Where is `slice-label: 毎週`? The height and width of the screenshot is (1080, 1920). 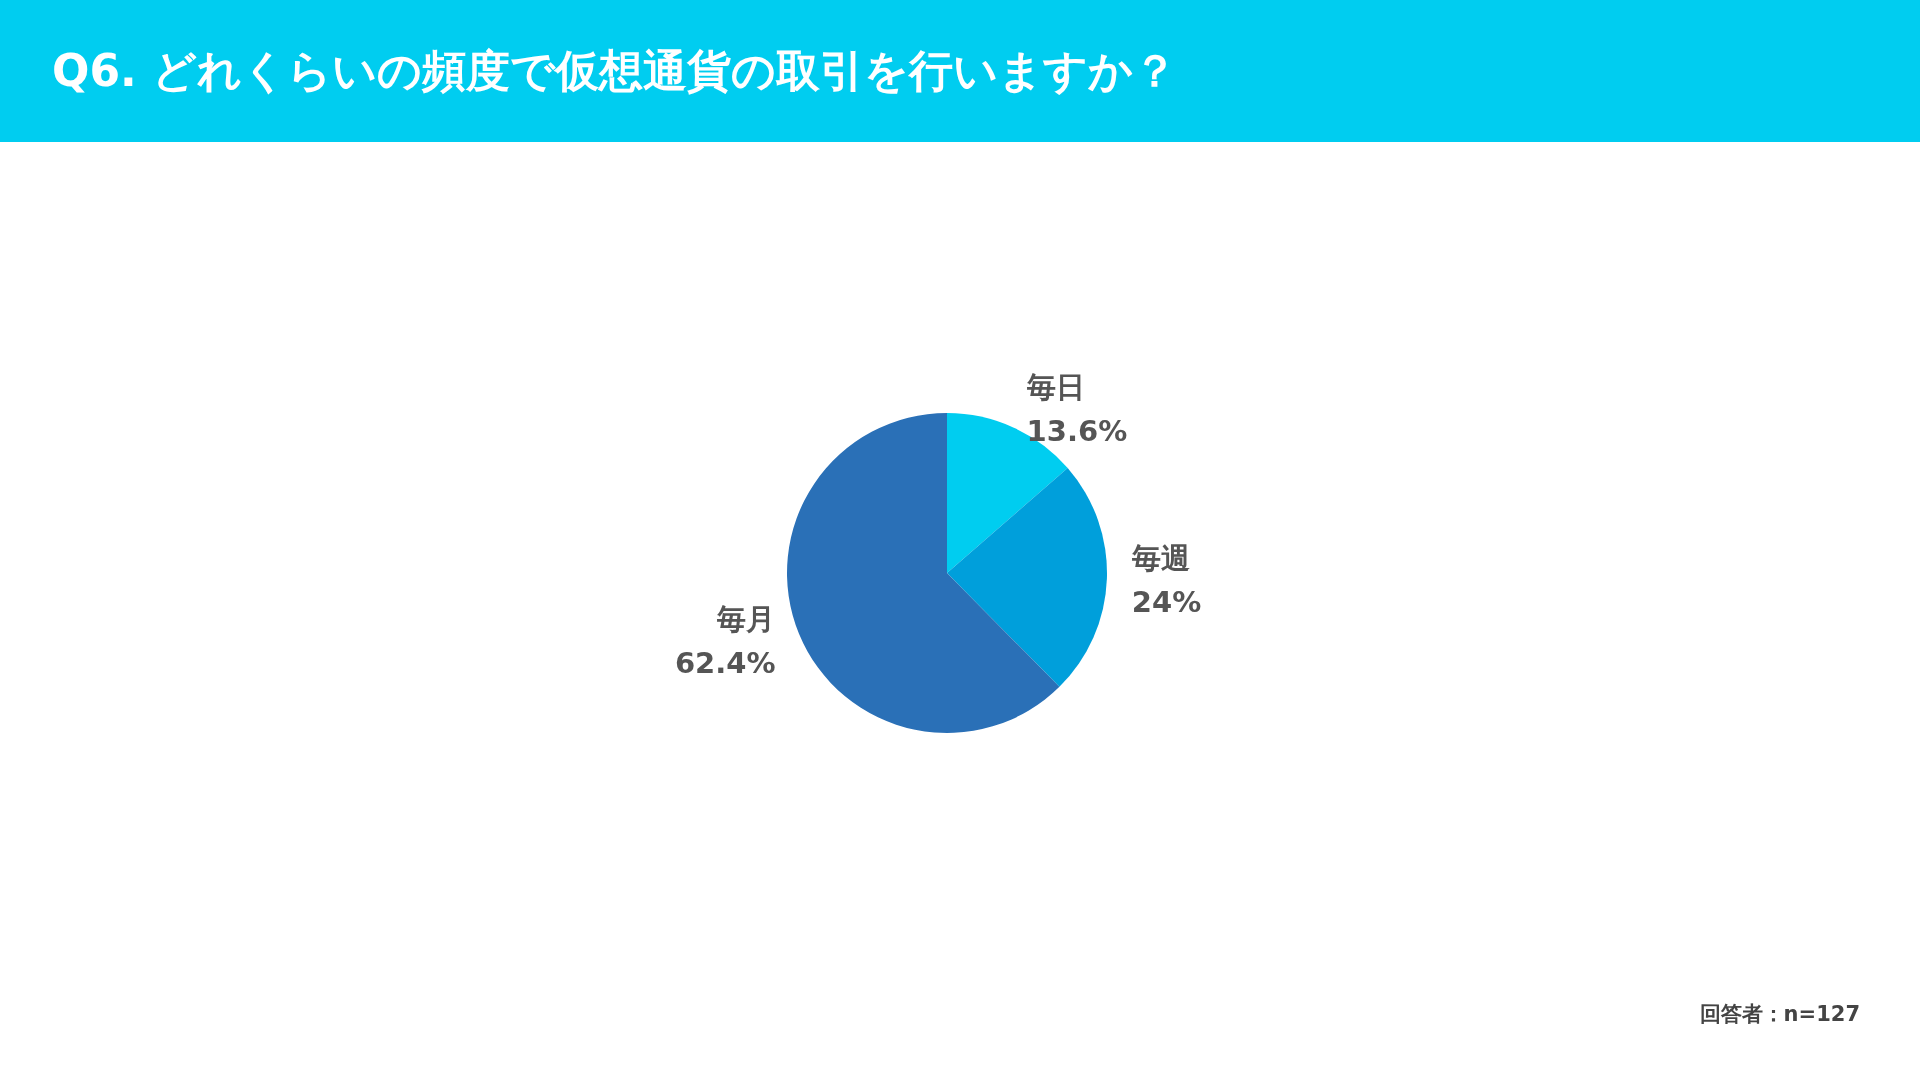 slice-label: 毎週 is located at coordinates (1160, 557).